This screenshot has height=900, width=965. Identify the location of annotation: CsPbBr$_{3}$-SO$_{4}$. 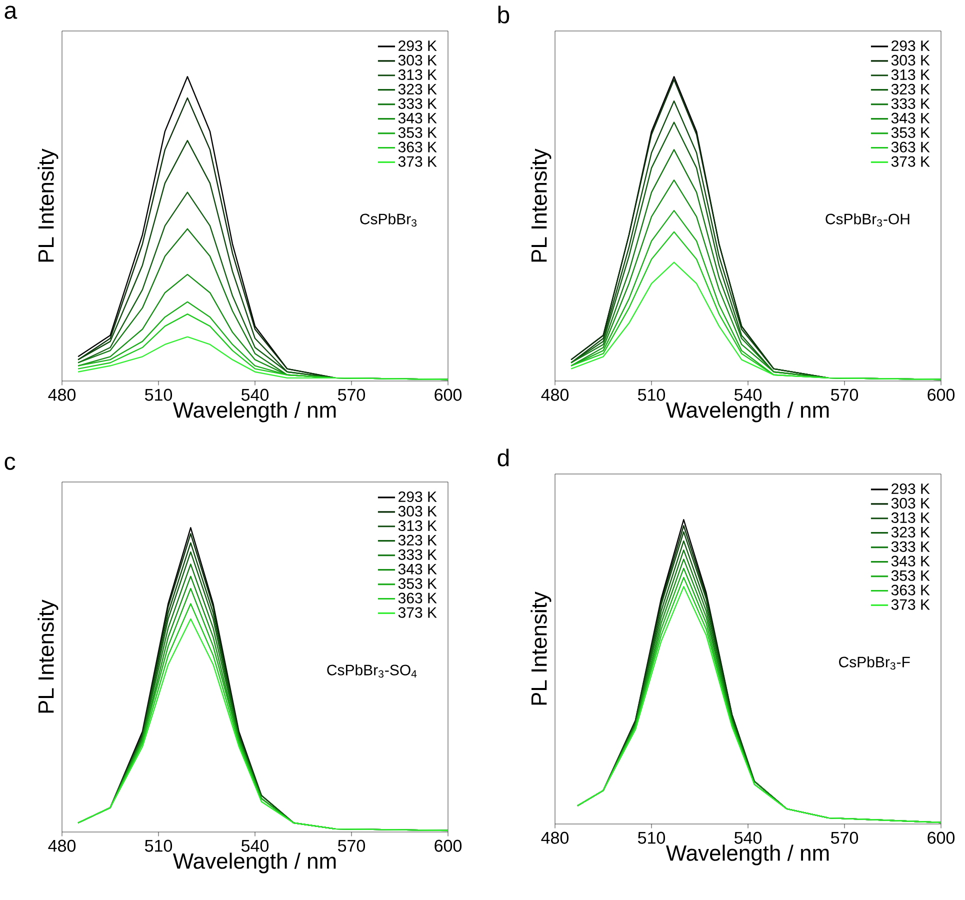
(372, 671).